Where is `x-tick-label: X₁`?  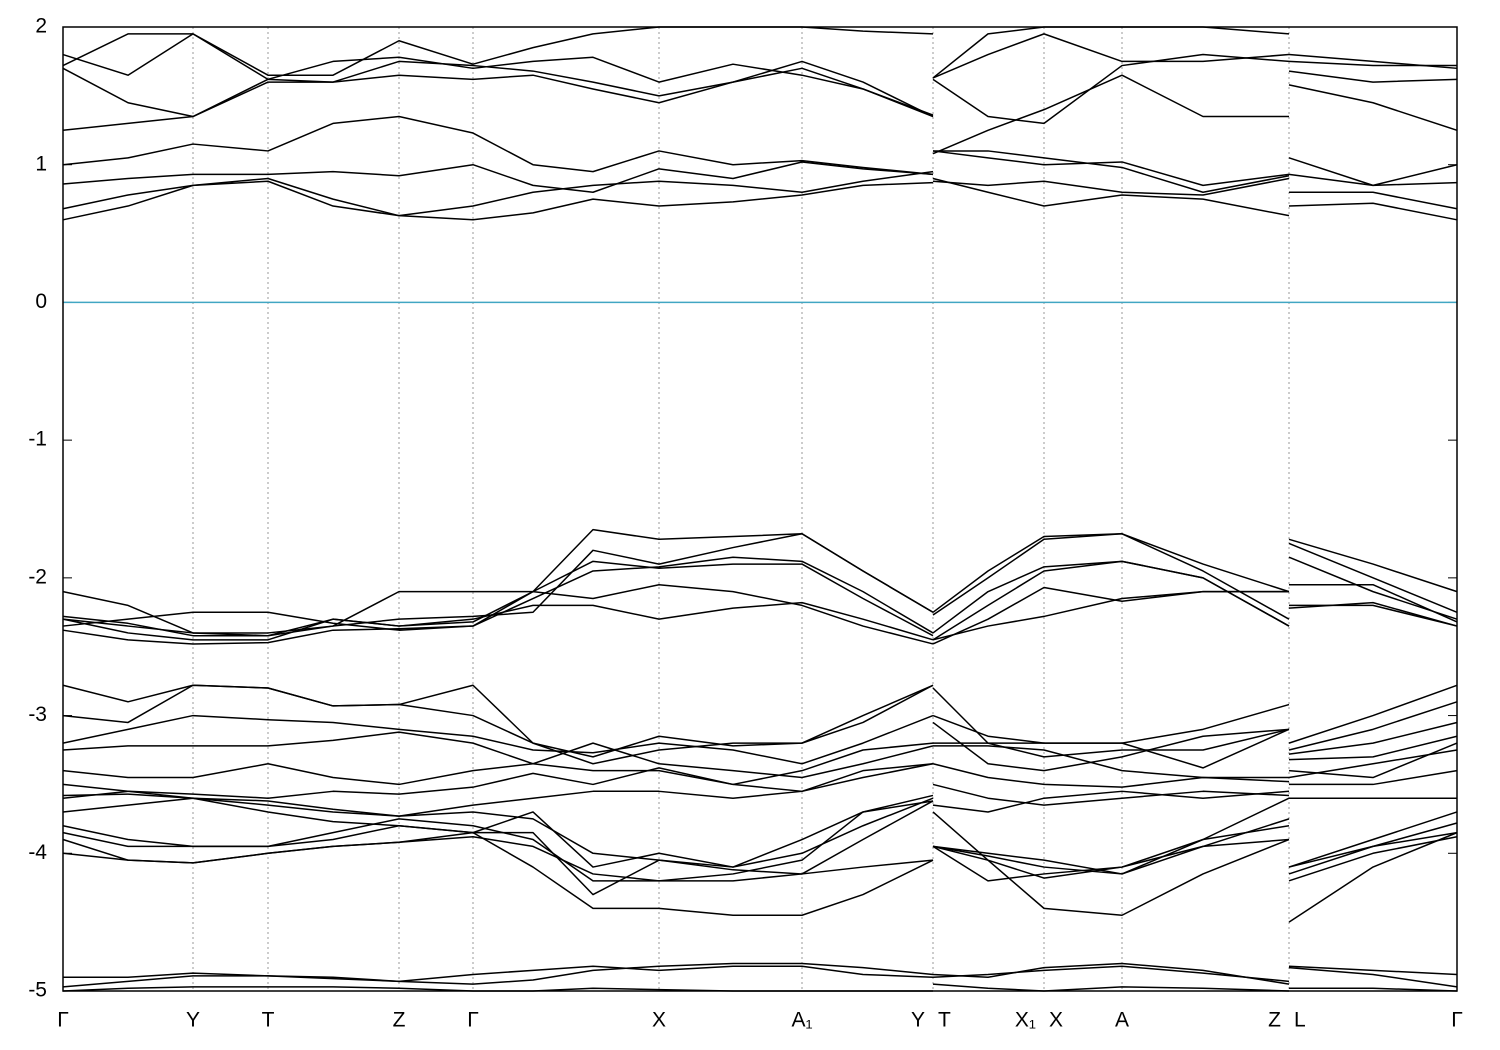 x-tick-label: X₁ is located at coordinates (1025, 1020).